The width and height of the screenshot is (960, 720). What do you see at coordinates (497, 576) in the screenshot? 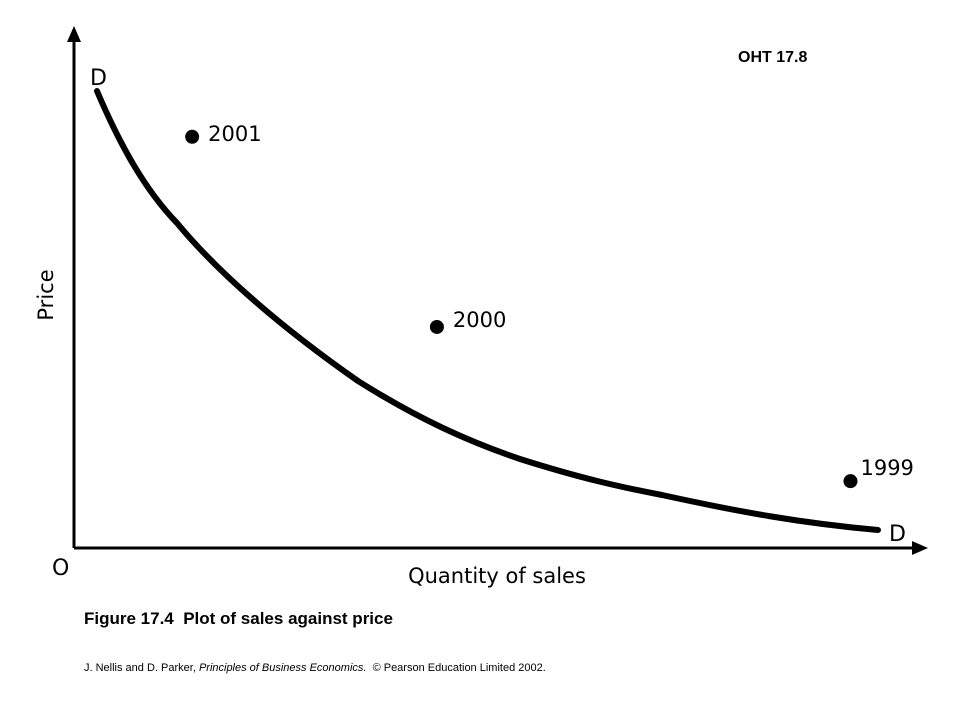
I see `x-axis-label: Quantity of sales` at bounding box center [497, 576].